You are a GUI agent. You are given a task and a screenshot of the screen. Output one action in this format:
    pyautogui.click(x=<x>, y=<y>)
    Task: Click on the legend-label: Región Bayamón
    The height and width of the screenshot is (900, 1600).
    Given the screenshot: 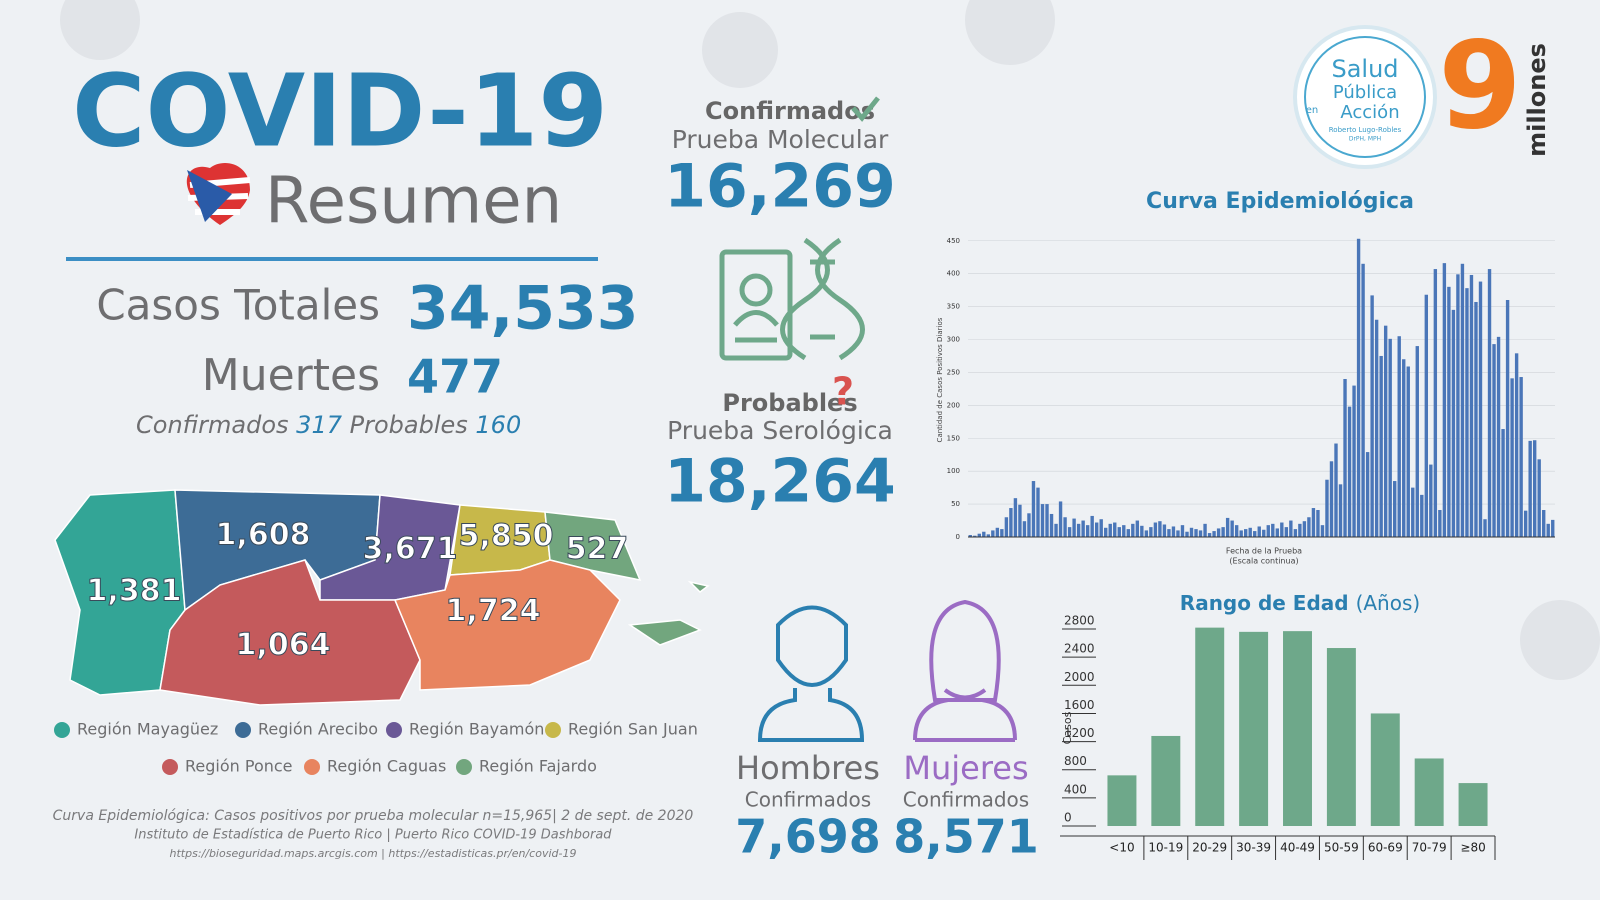 What is the action you would take?
    pyautogui.click(x=476, y=729)
    